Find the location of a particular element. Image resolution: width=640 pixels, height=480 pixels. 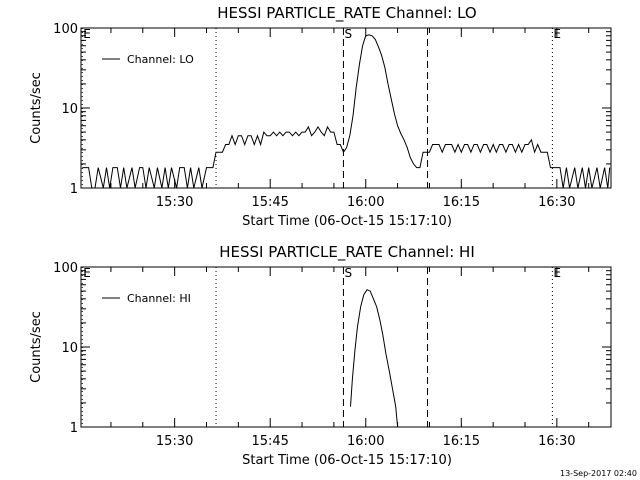

legend-label: Channel: LO is located at coordinates (160, 59).